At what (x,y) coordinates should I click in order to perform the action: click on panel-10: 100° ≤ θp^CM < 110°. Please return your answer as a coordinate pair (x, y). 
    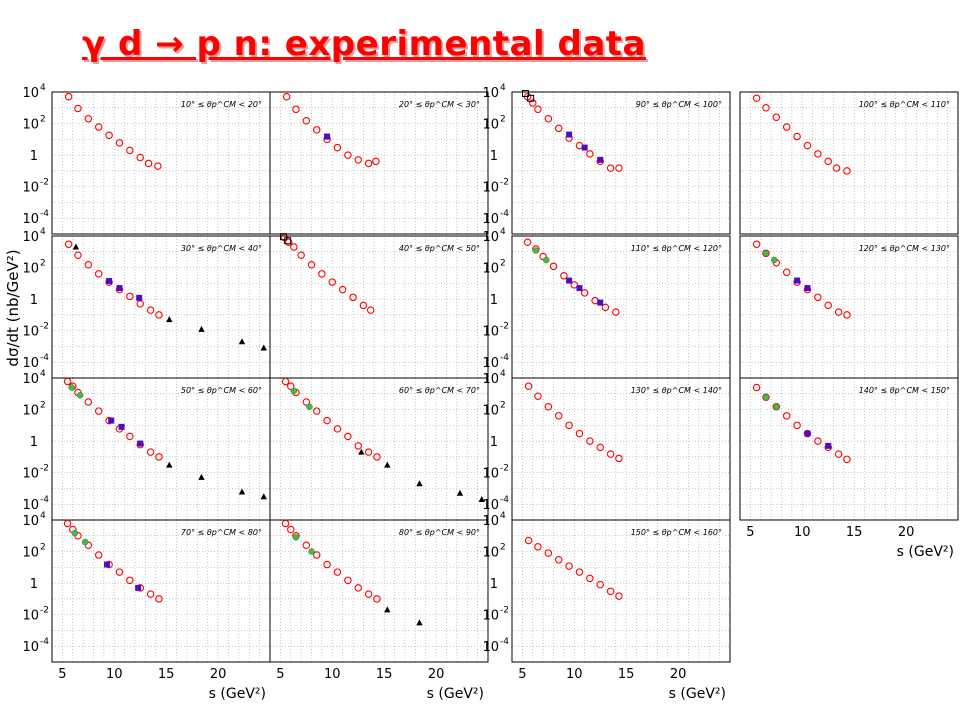
    Looking at the image, I should click on (849, 163).